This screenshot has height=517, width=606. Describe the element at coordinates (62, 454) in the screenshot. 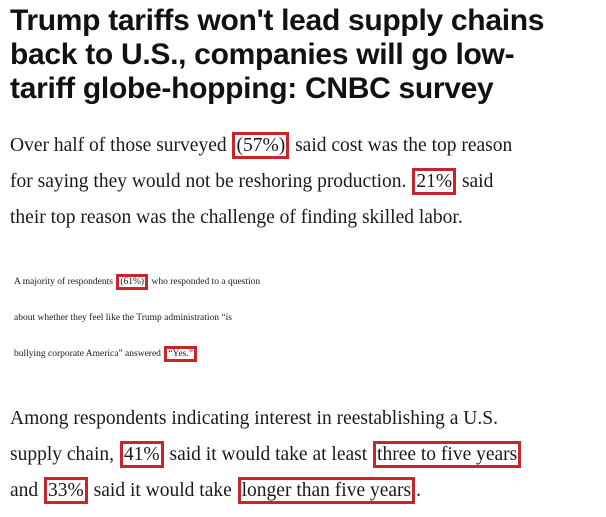

I see `text-segment: supply chain,` at that location.